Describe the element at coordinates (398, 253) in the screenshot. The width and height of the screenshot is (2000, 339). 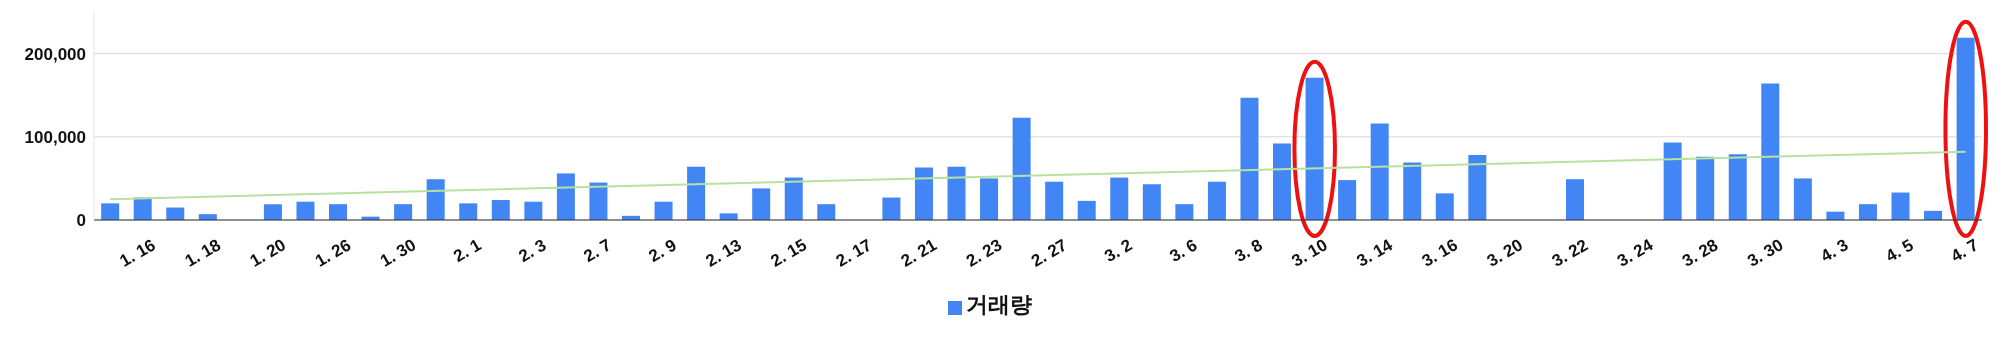
I see `x-tick-label: 1. 30` at that location.